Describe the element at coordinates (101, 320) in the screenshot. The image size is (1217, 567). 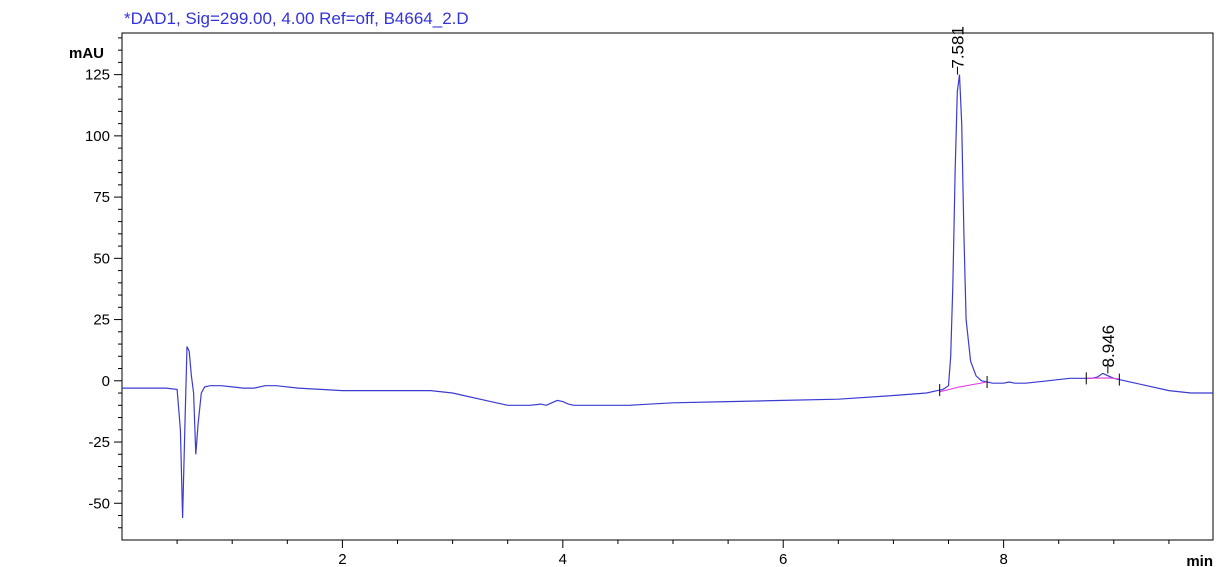
I see `y-tick-label: 25` at that location.